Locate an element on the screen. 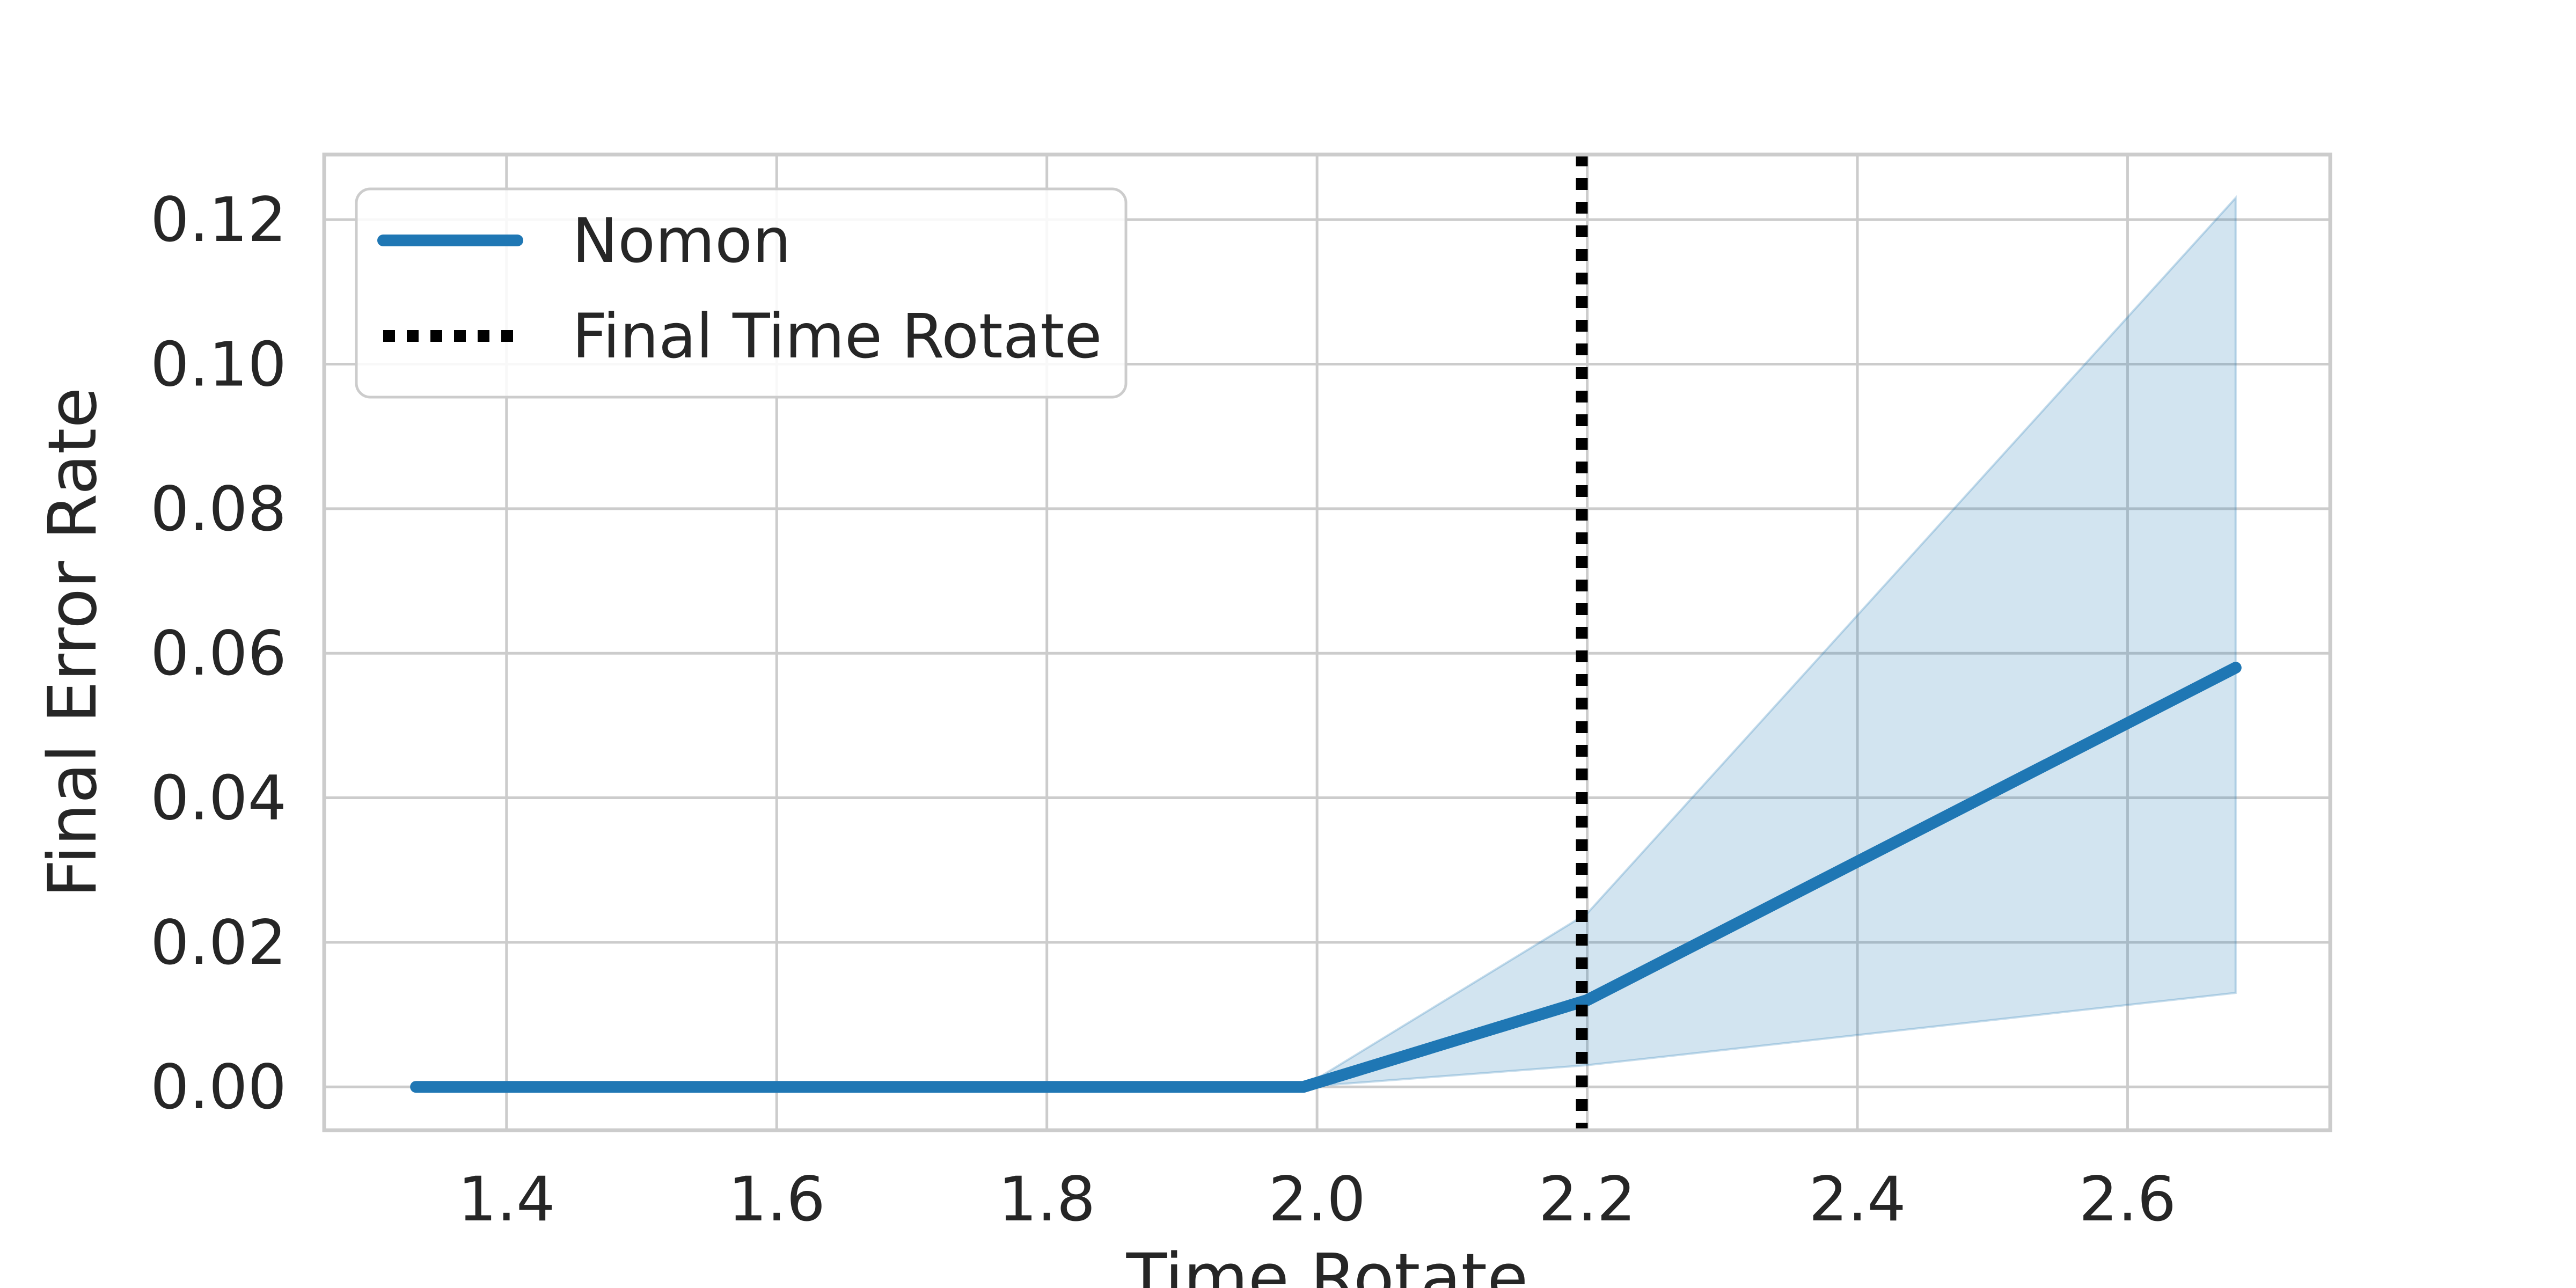 The height and width of the screenshot is (1288, 2576). y-tick-label: 0.12 is located at coordinates (218, 219).